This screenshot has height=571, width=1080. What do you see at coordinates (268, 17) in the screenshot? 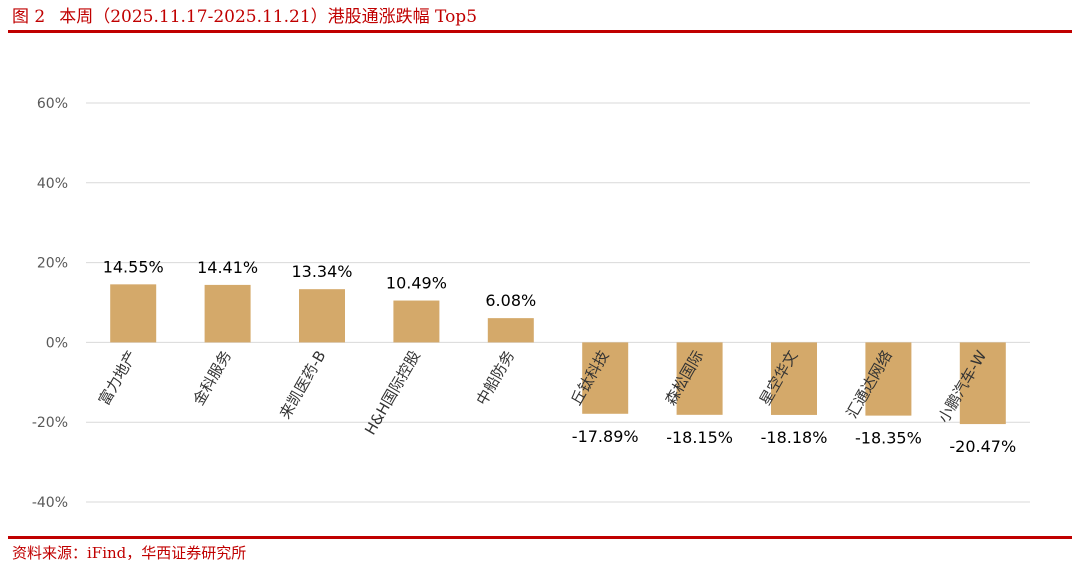
I see `figure-title-text: 本周（2025.11.17-2025.11.21）港股通涨跌幅 Top5` at bounding box center [268, 17].